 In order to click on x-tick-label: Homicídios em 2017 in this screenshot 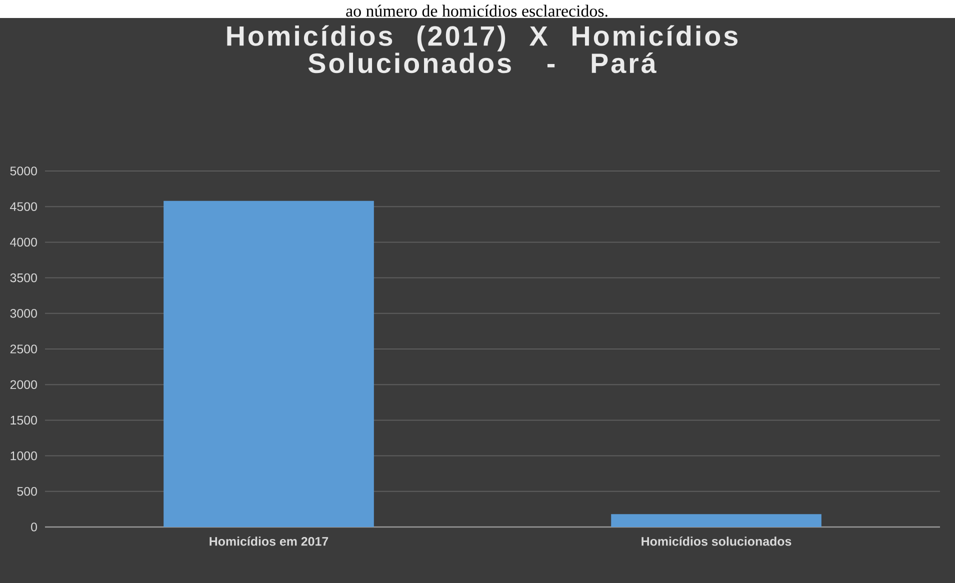, I will do `click(269, 541)`.